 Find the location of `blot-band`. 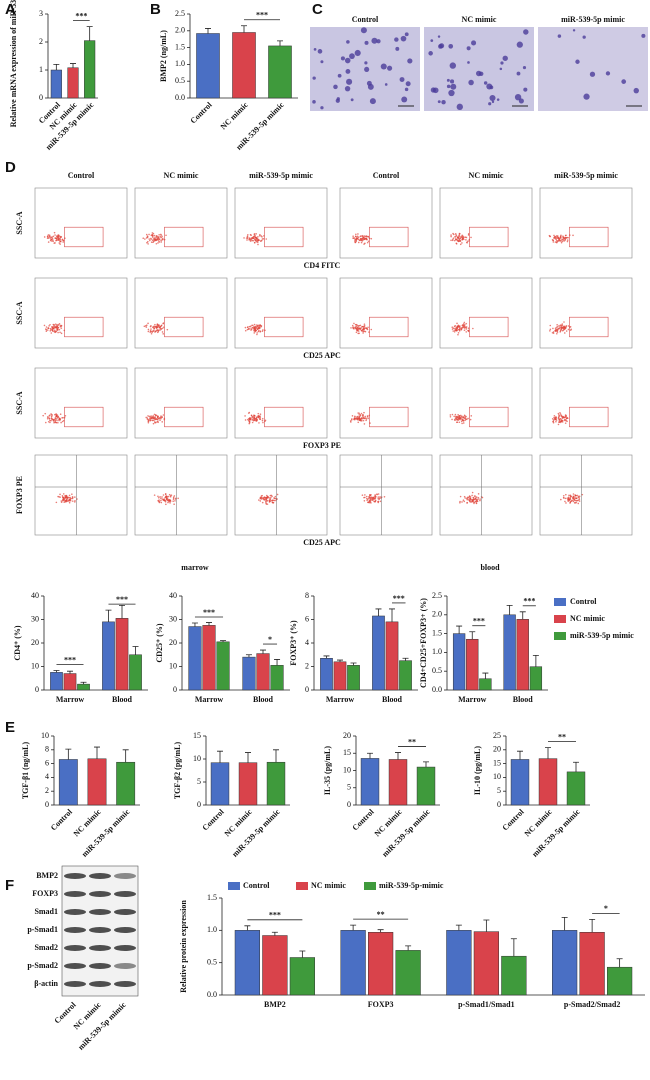

blot-band is located at coordinates (75, 984).